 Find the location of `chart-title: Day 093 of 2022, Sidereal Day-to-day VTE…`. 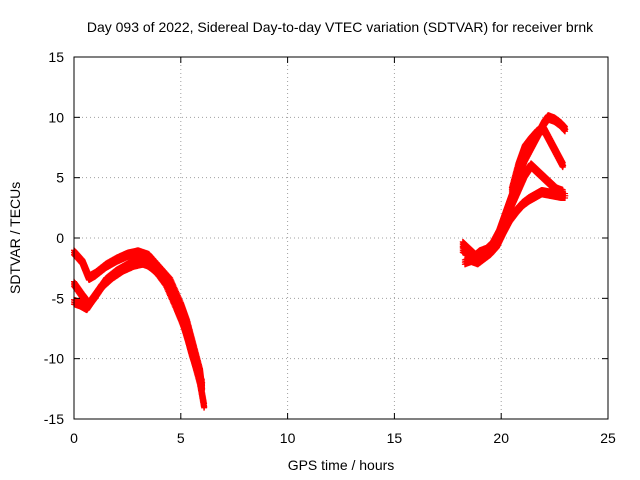

chart-title: Day 093 of 2022, Sidereal Day-to-day VTE… is located at coordinates (340, 27).